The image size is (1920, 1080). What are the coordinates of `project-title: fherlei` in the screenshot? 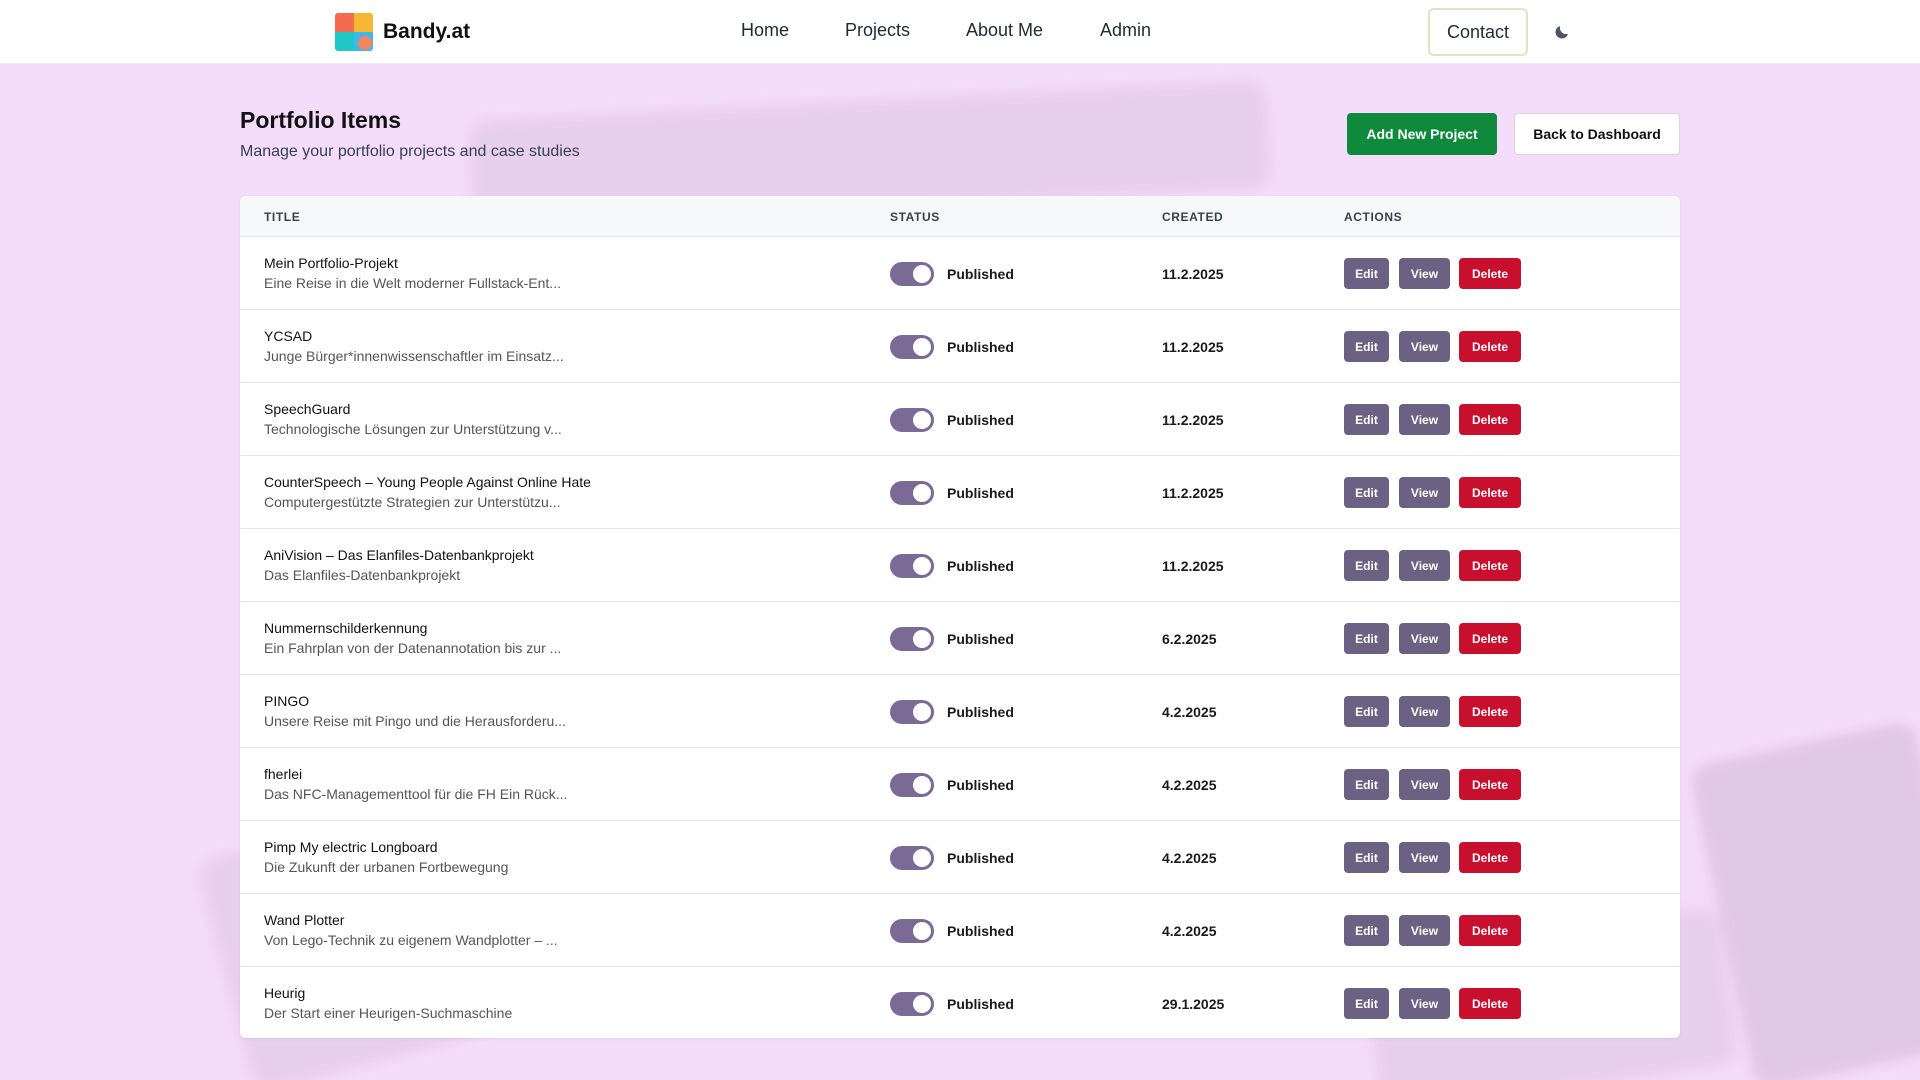 It's located at (283, 774).